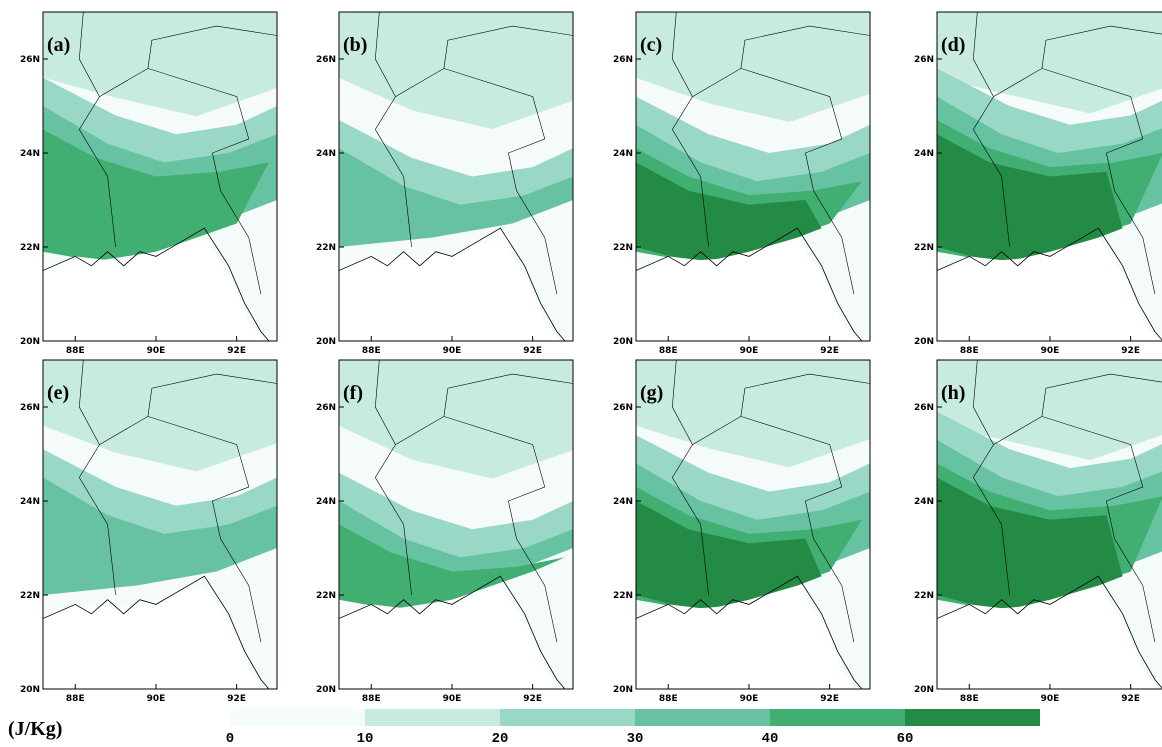 The width and height of the screenshot is (1162, 747). I want to click on panel-label: (g), so click(651, 393).